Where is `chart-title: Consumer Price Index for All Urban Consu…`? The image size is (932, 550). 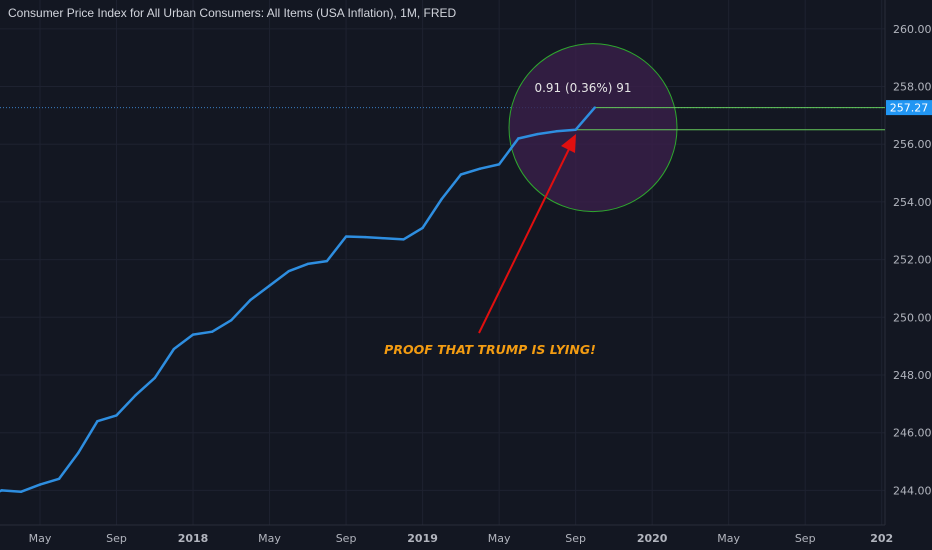
chart-title: Consumer Price Index for All Urban Consu… is located at coordinates (232, 13).